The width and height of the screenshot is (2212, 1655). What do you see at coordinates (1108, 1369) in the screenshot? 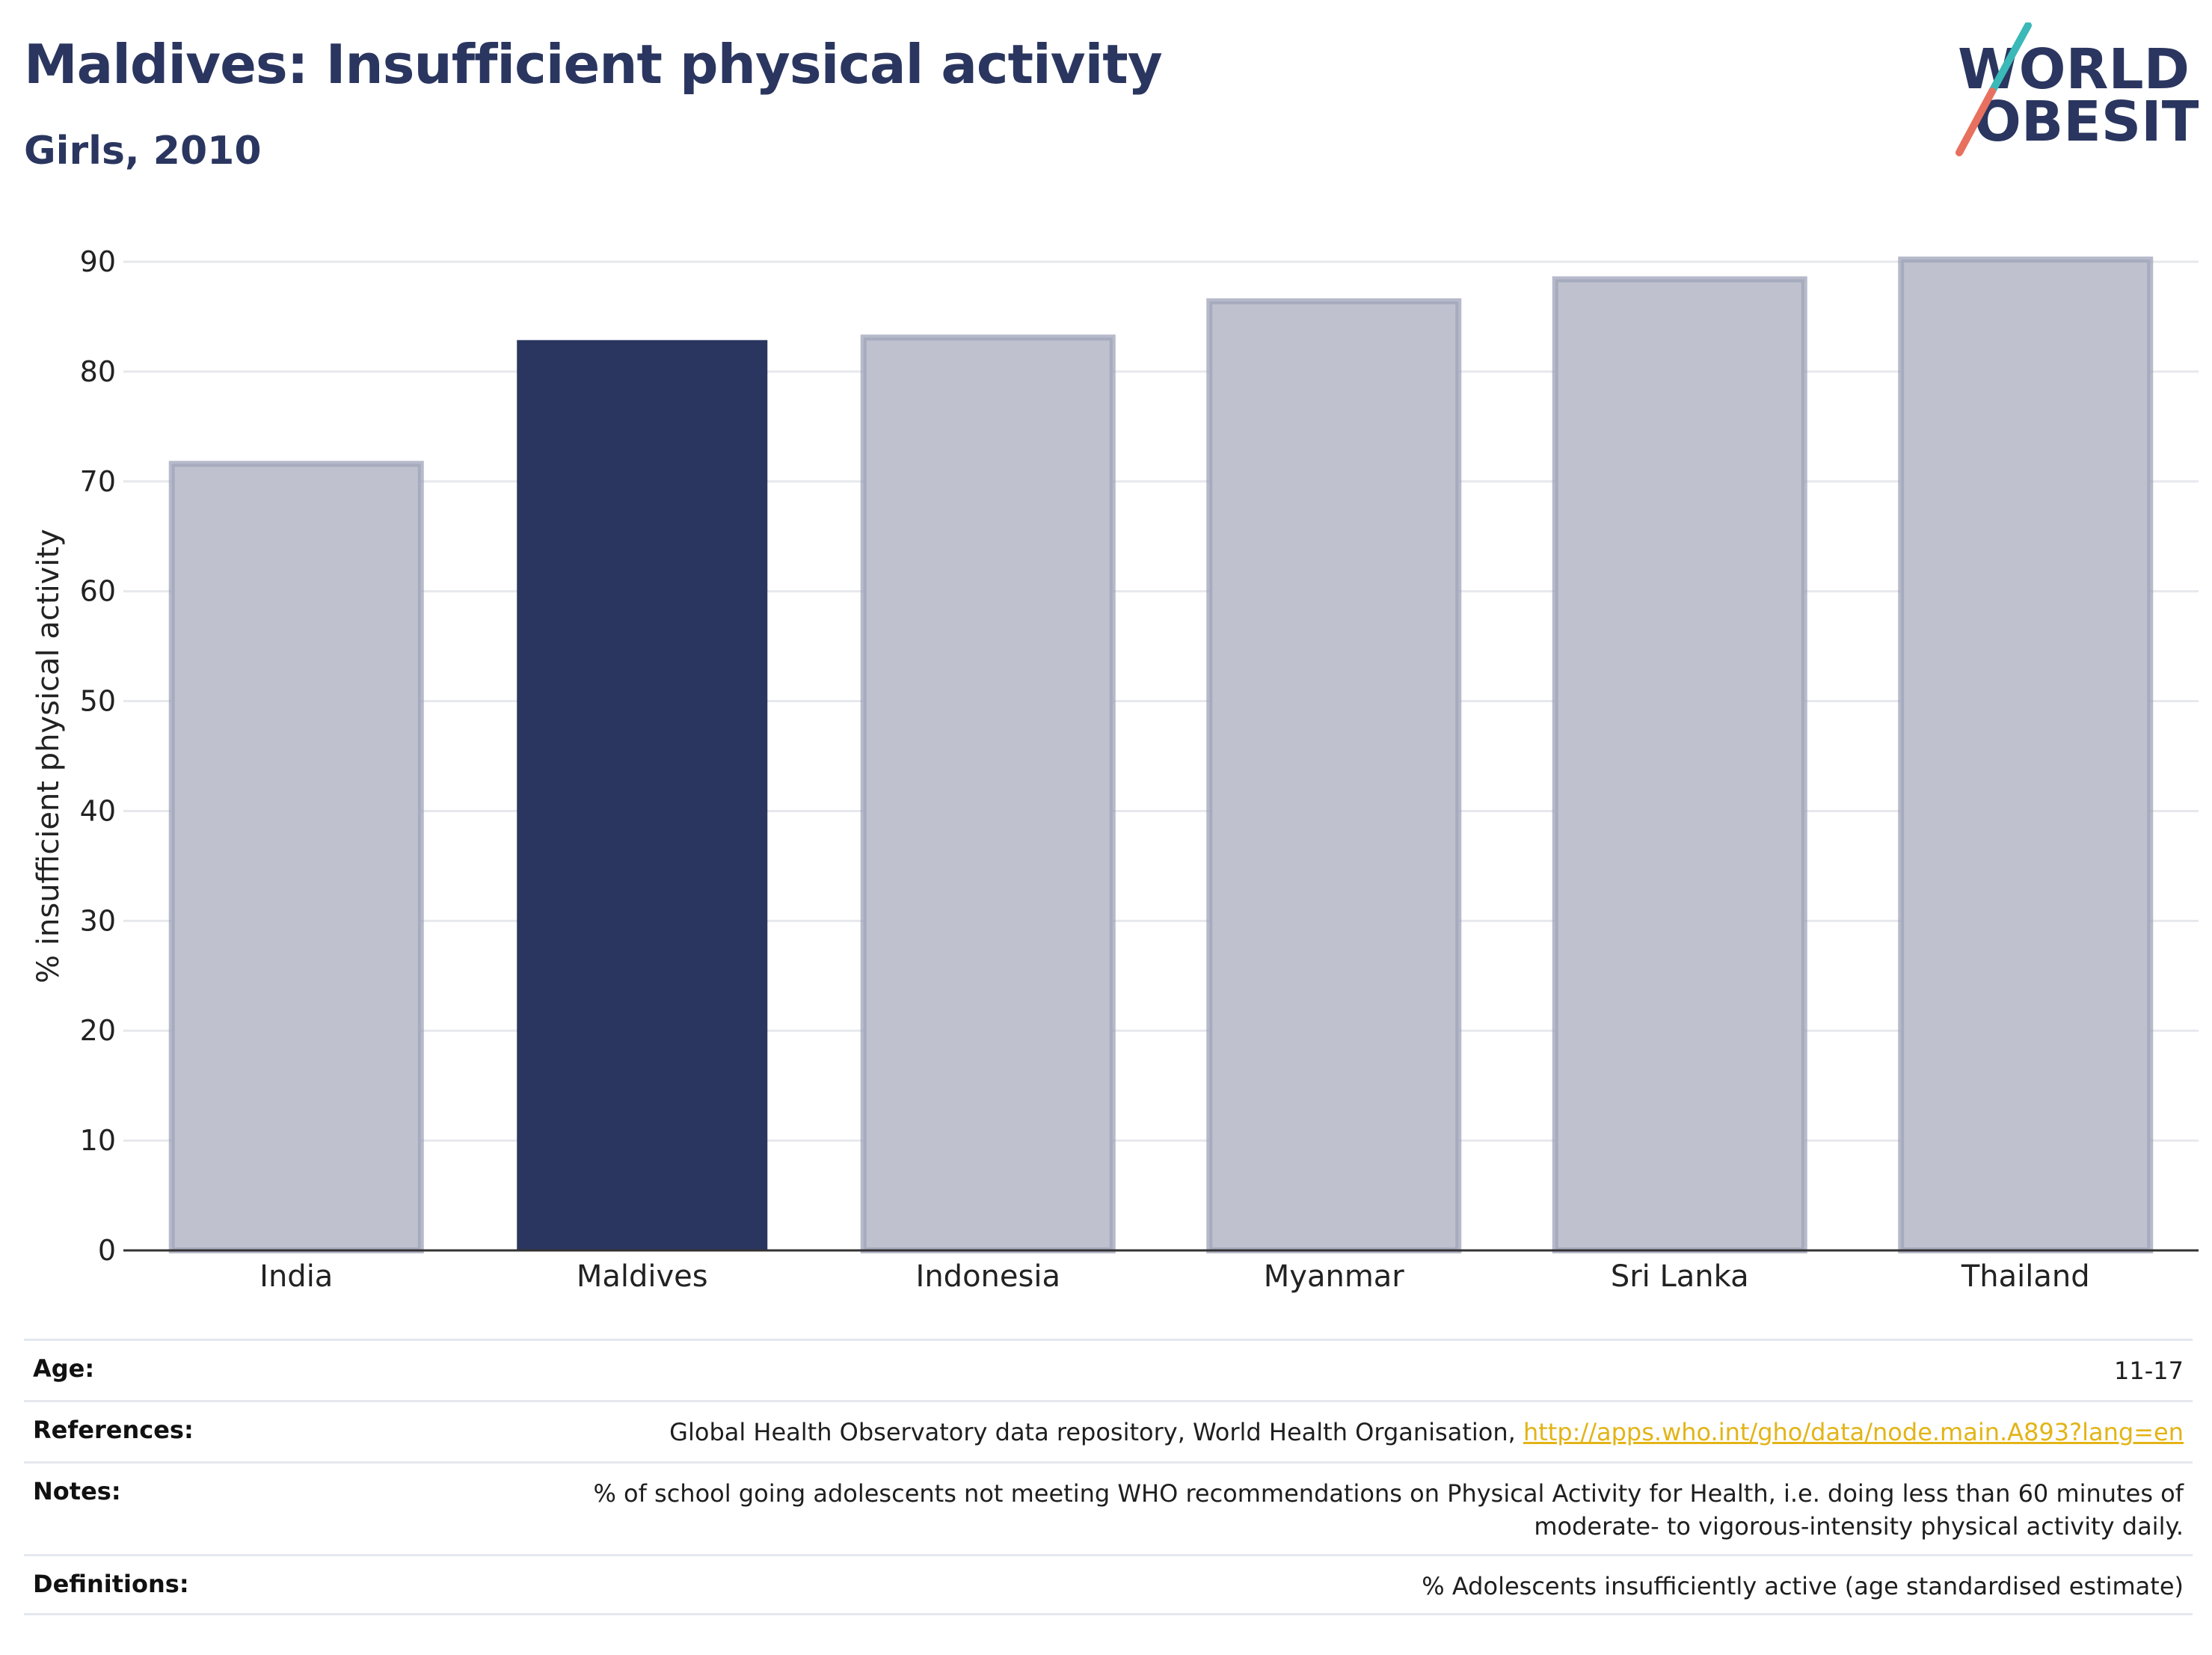
I see `footer-row-age: Age: 11-17` at bounding box center [1108, 1369].